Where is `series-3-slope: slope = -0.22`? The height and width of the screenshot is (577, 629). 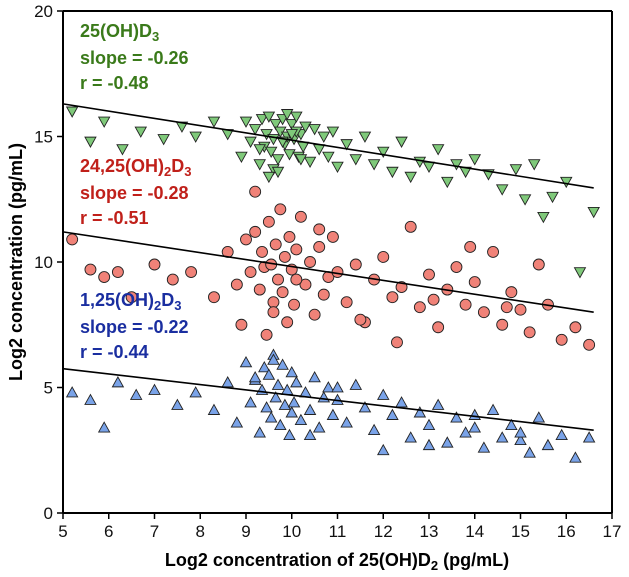
series-3-slope: slope = -0.22 is located at coordinates (134, 327).